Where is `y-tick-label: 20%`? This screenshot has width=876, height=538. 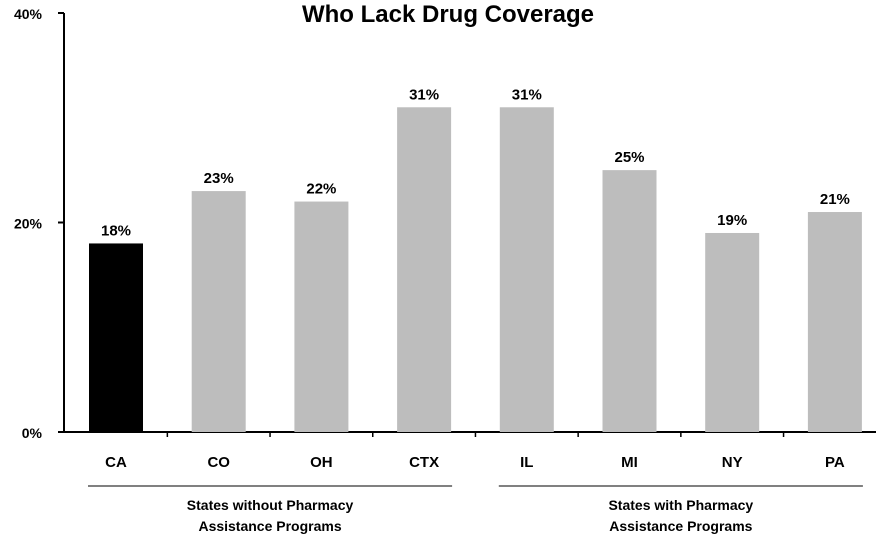
y-tick-label: 20% is located at coordinates (28, 224).